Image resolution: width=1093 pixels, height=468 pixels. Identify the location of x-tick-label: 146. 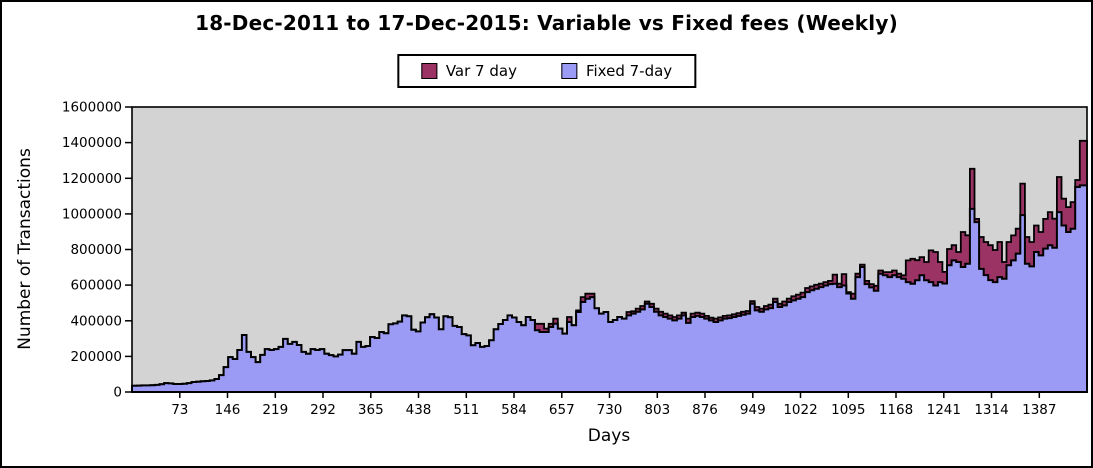
(228, 410).